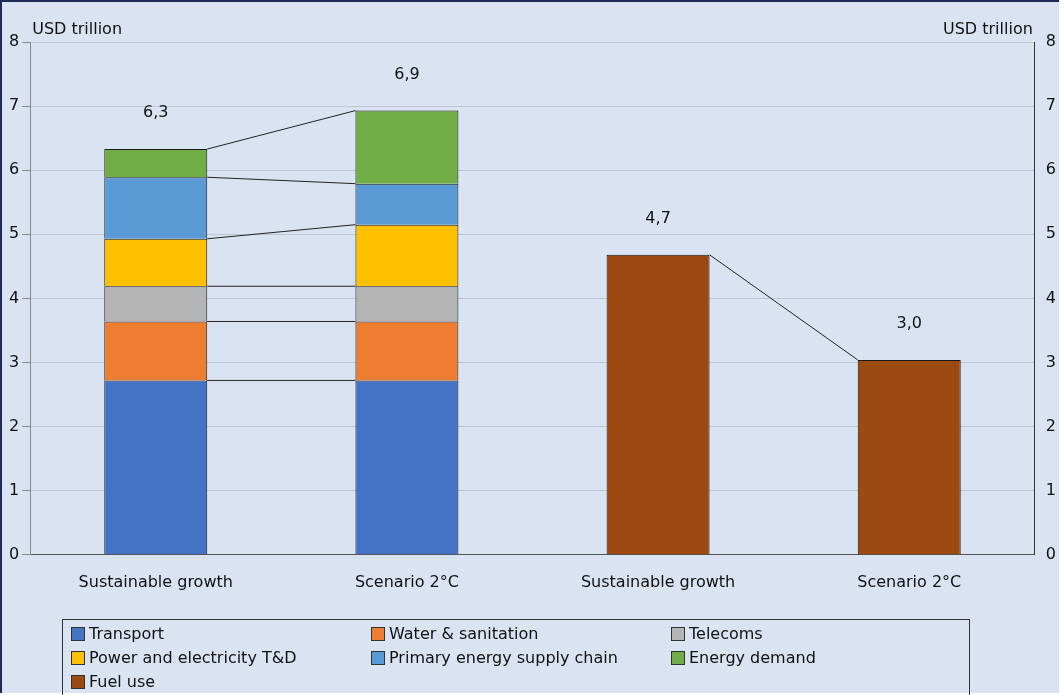 The image size is (1061, 695). Describe the element at coordinates (14, 553) in the screenshot. I see `y-tick-label: 0` at that location.